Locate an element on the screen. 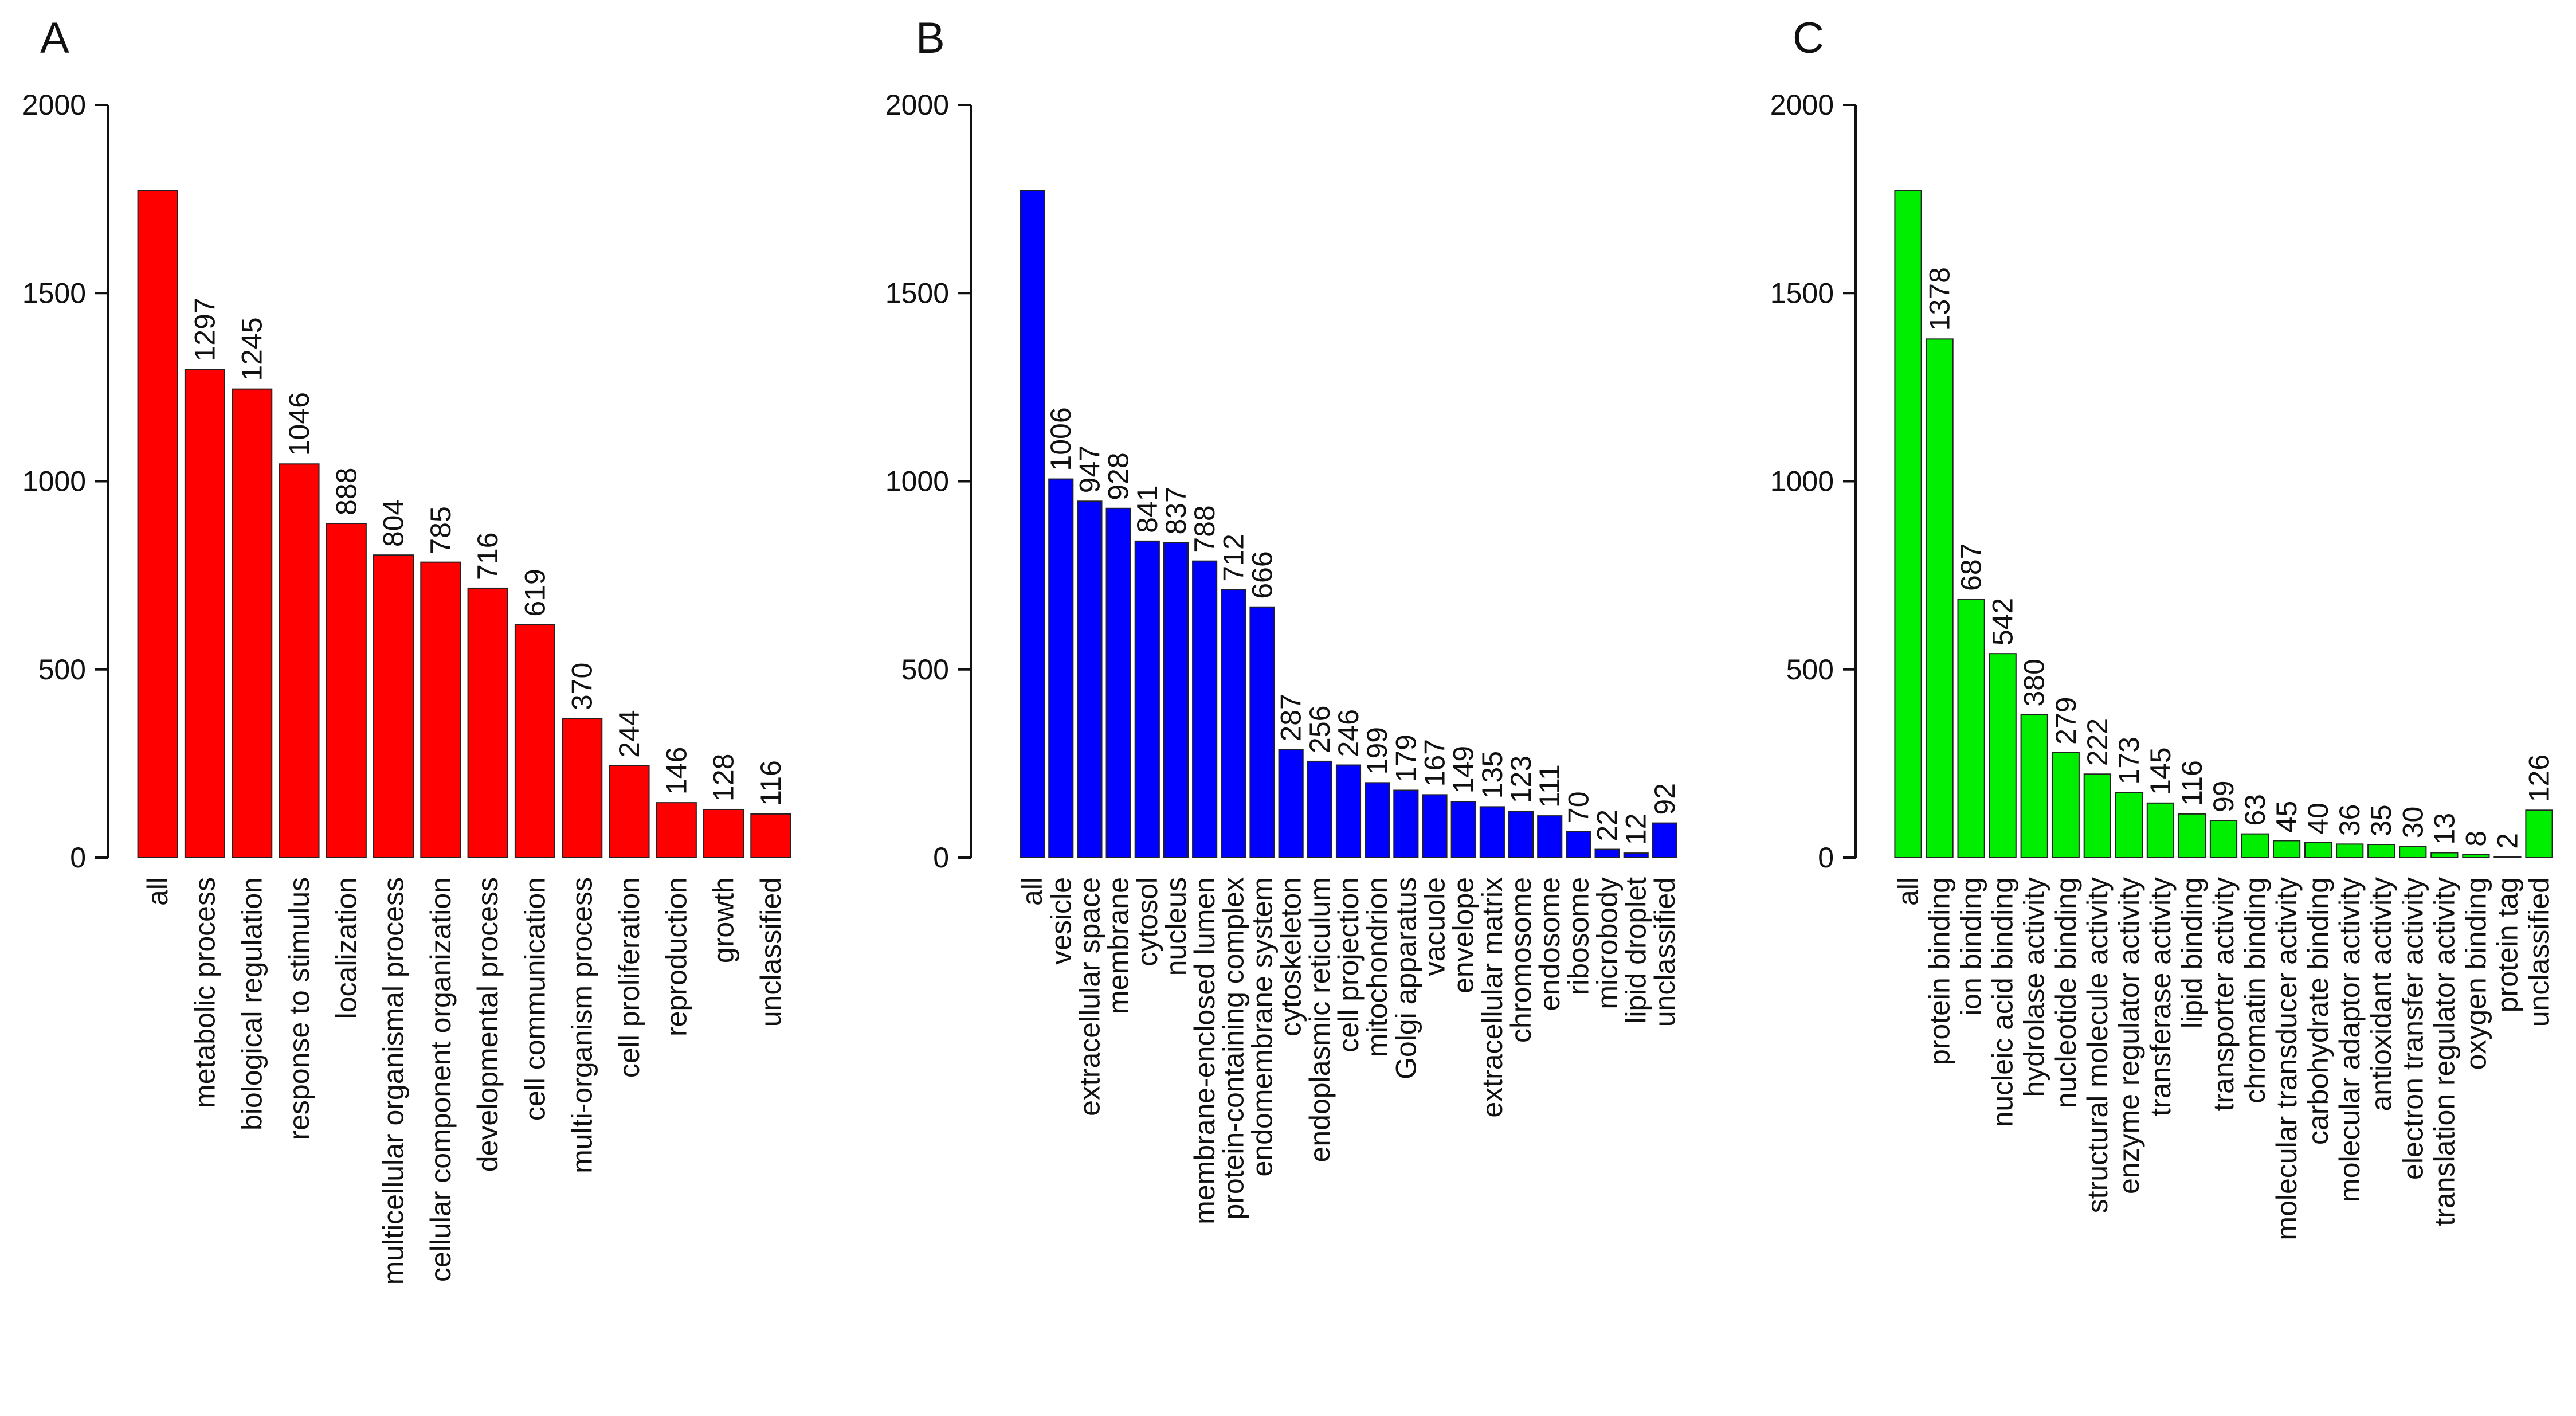  category-label: cell communication is located at coordinates (535, 999).